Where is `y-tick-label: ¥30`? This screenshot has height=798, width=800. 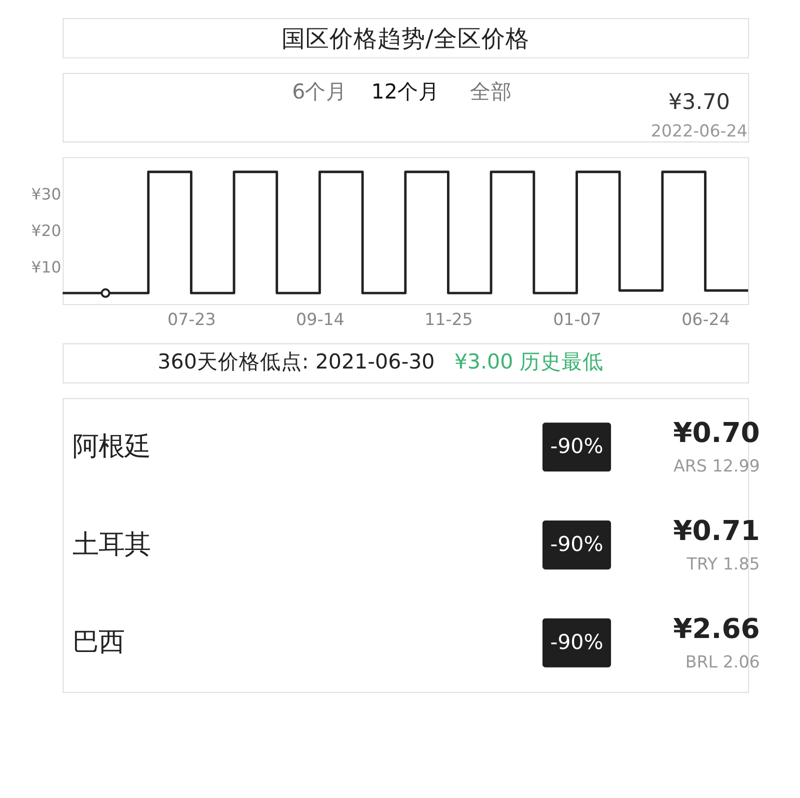
y-tick-label: ¥30 is located at coordinates (46, 194).